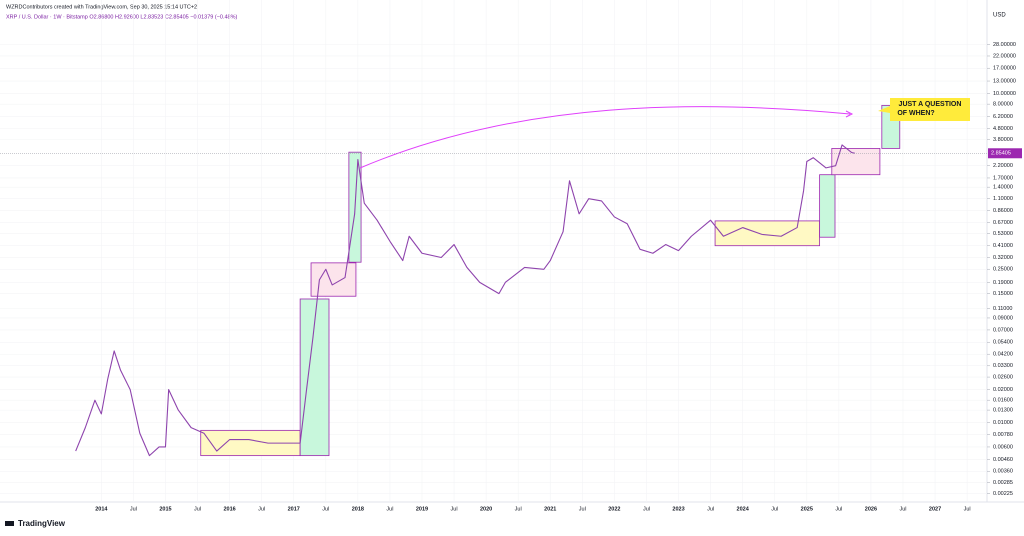  Describe the element at coordinates (849, 114) in the screenshot. I see `arrow-head` at that location.